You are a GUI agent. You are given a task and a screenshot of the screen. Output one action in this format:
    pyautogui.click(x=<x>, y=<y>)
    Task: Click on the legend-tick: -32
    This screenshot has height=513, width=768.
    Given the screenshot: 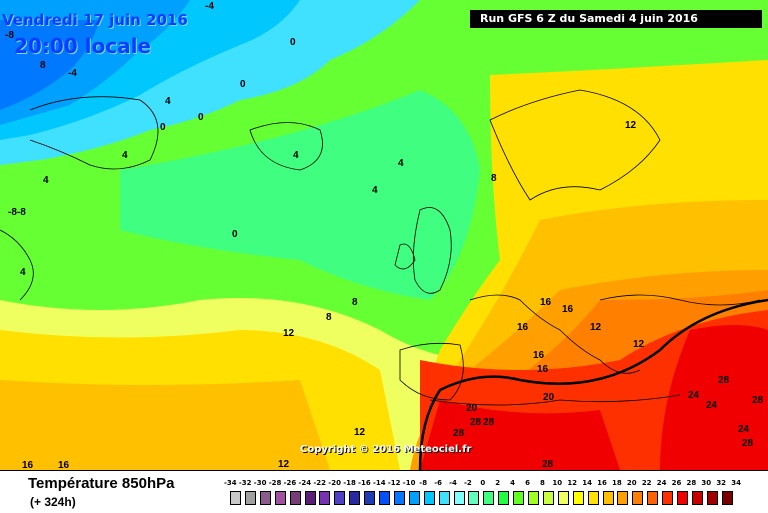 What is the action you would take?
    pyautogui.click(x=245, y=483)
    